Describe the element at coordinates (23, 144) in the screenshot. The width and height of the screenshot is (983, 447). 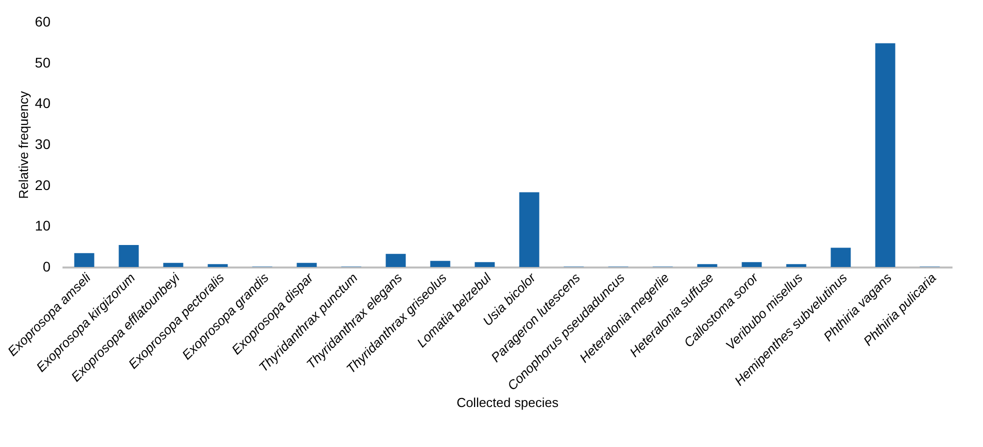
I see `y-axis-title: Relative frequency` at that location.